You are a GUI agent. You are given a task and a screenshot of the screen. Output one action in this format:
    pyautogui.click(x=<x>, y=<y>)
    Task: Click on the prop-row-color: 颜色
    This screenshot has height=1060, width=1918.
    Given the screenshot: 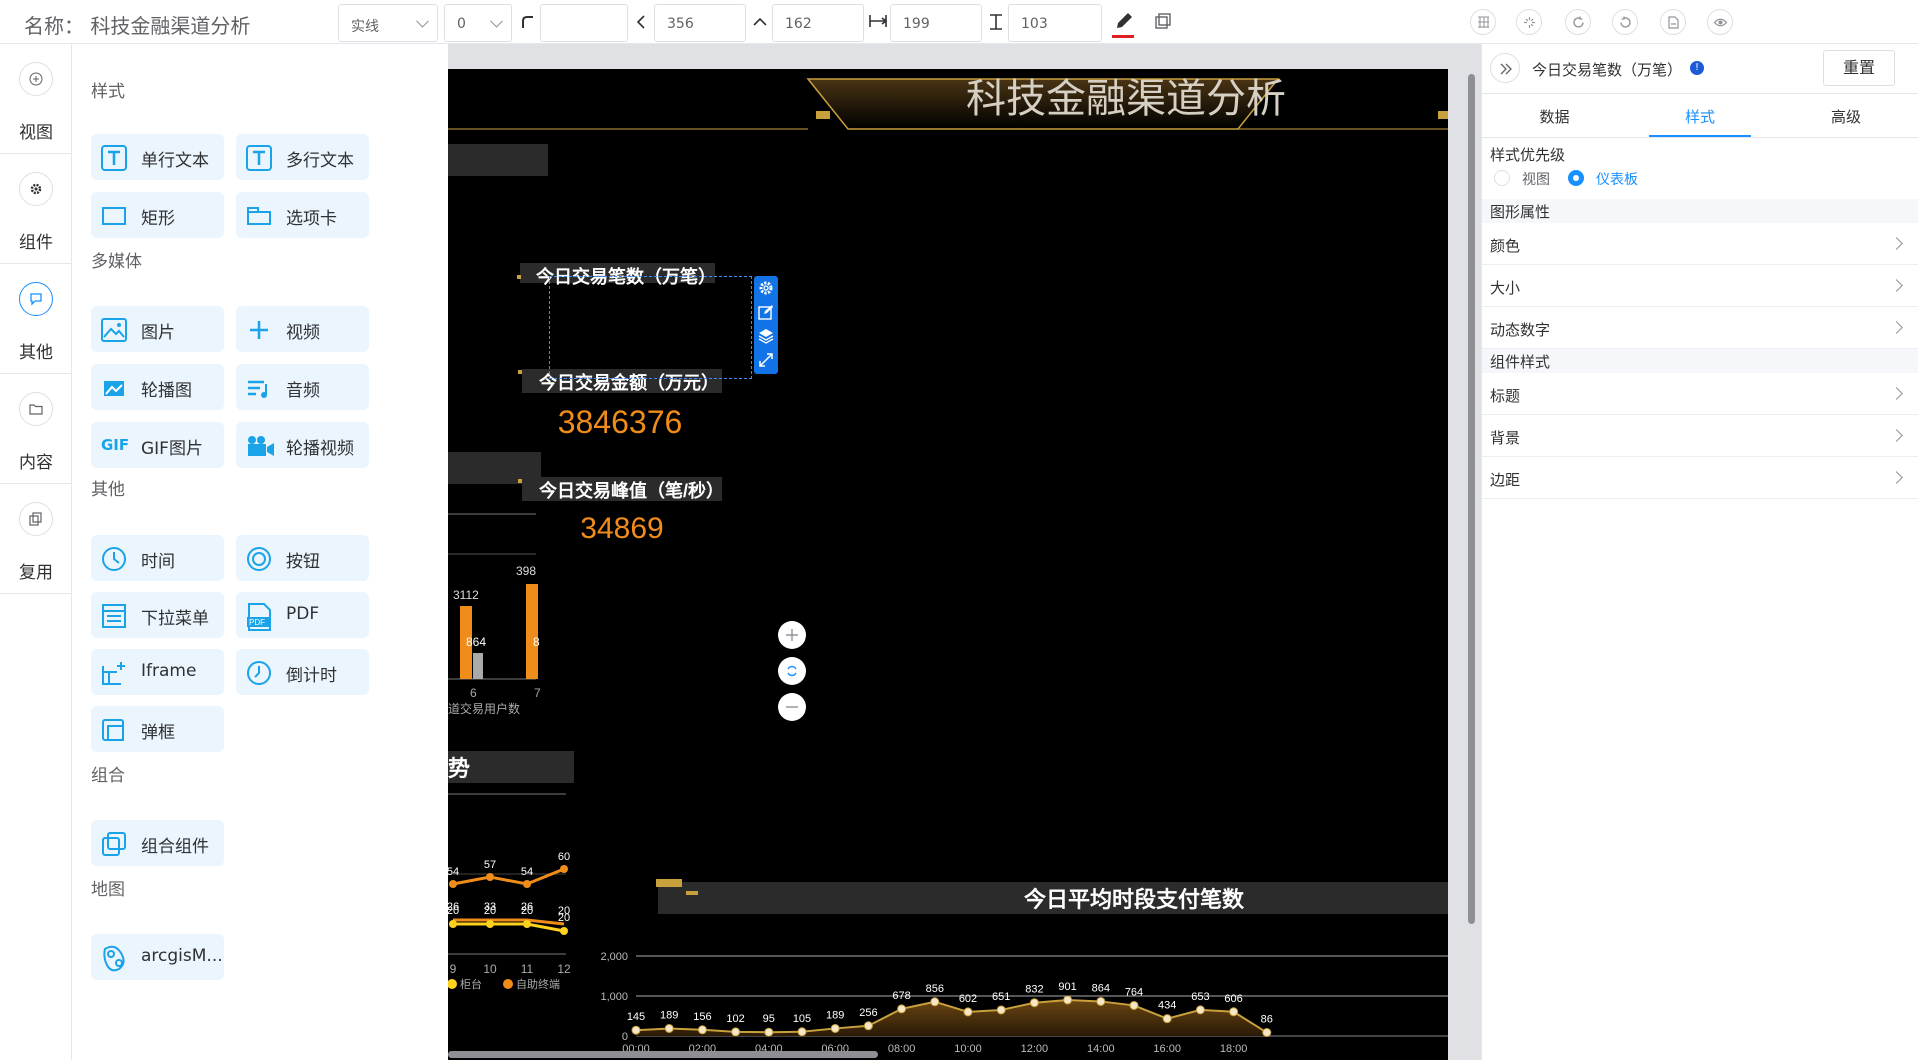 What is the action you would take?
    pyautogui.click(x=1700, y=244)
    